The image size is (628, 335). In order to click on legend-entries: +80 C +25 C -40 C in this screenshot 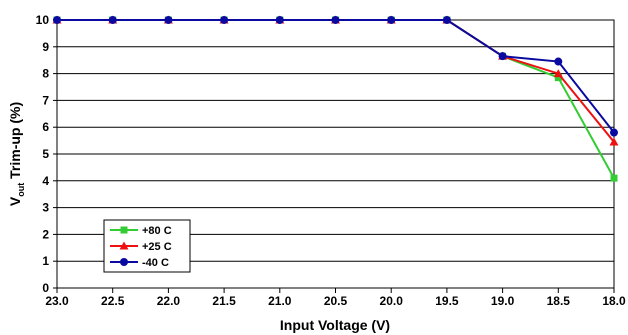, I will do `click(141, 247)`.